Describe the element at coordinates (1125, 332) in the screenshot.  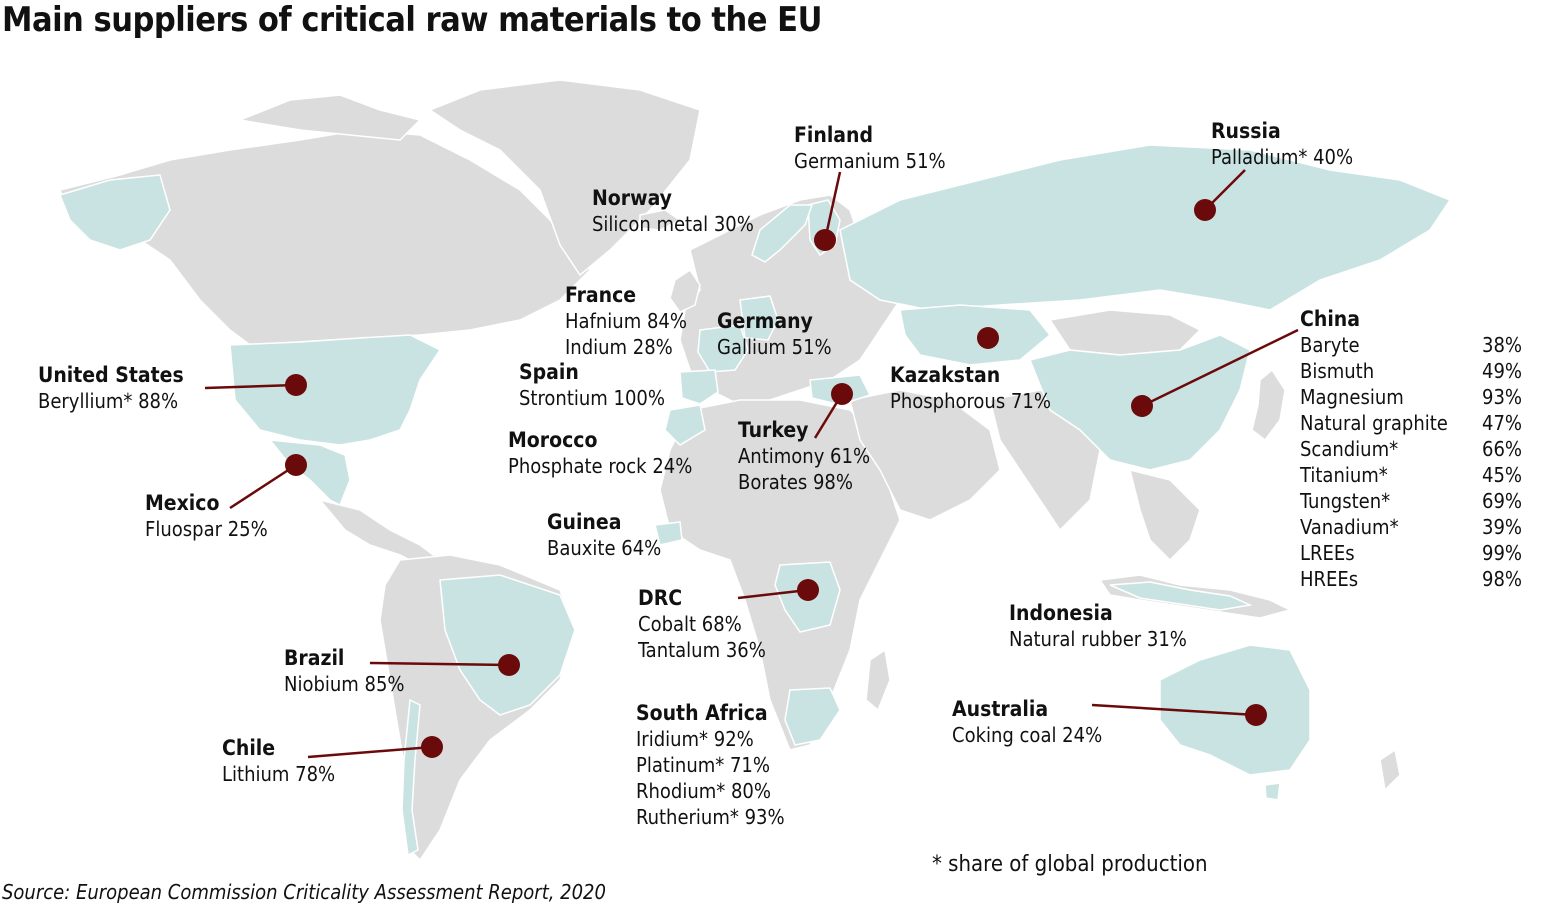
I see `mongolia-landmass` at that location.